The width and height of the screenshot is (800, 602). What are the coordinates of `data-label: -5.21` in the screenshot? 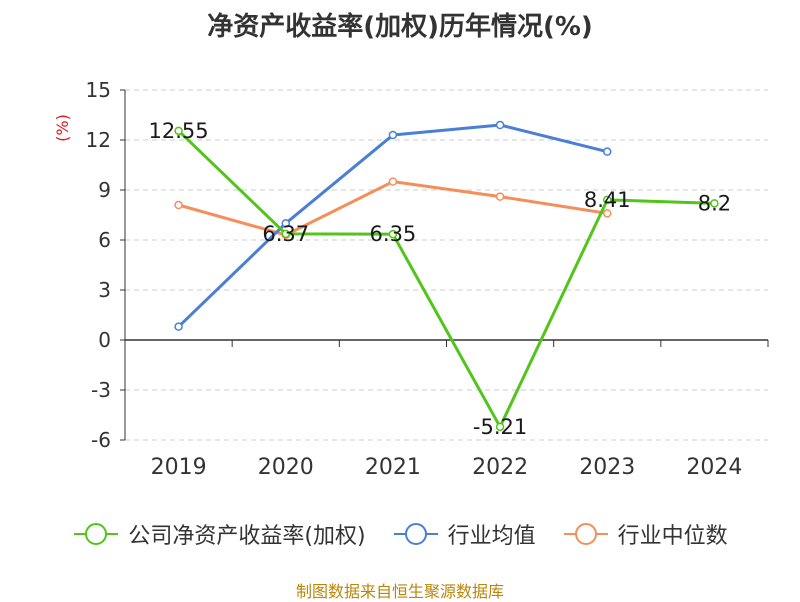 It's located at (500, 427).